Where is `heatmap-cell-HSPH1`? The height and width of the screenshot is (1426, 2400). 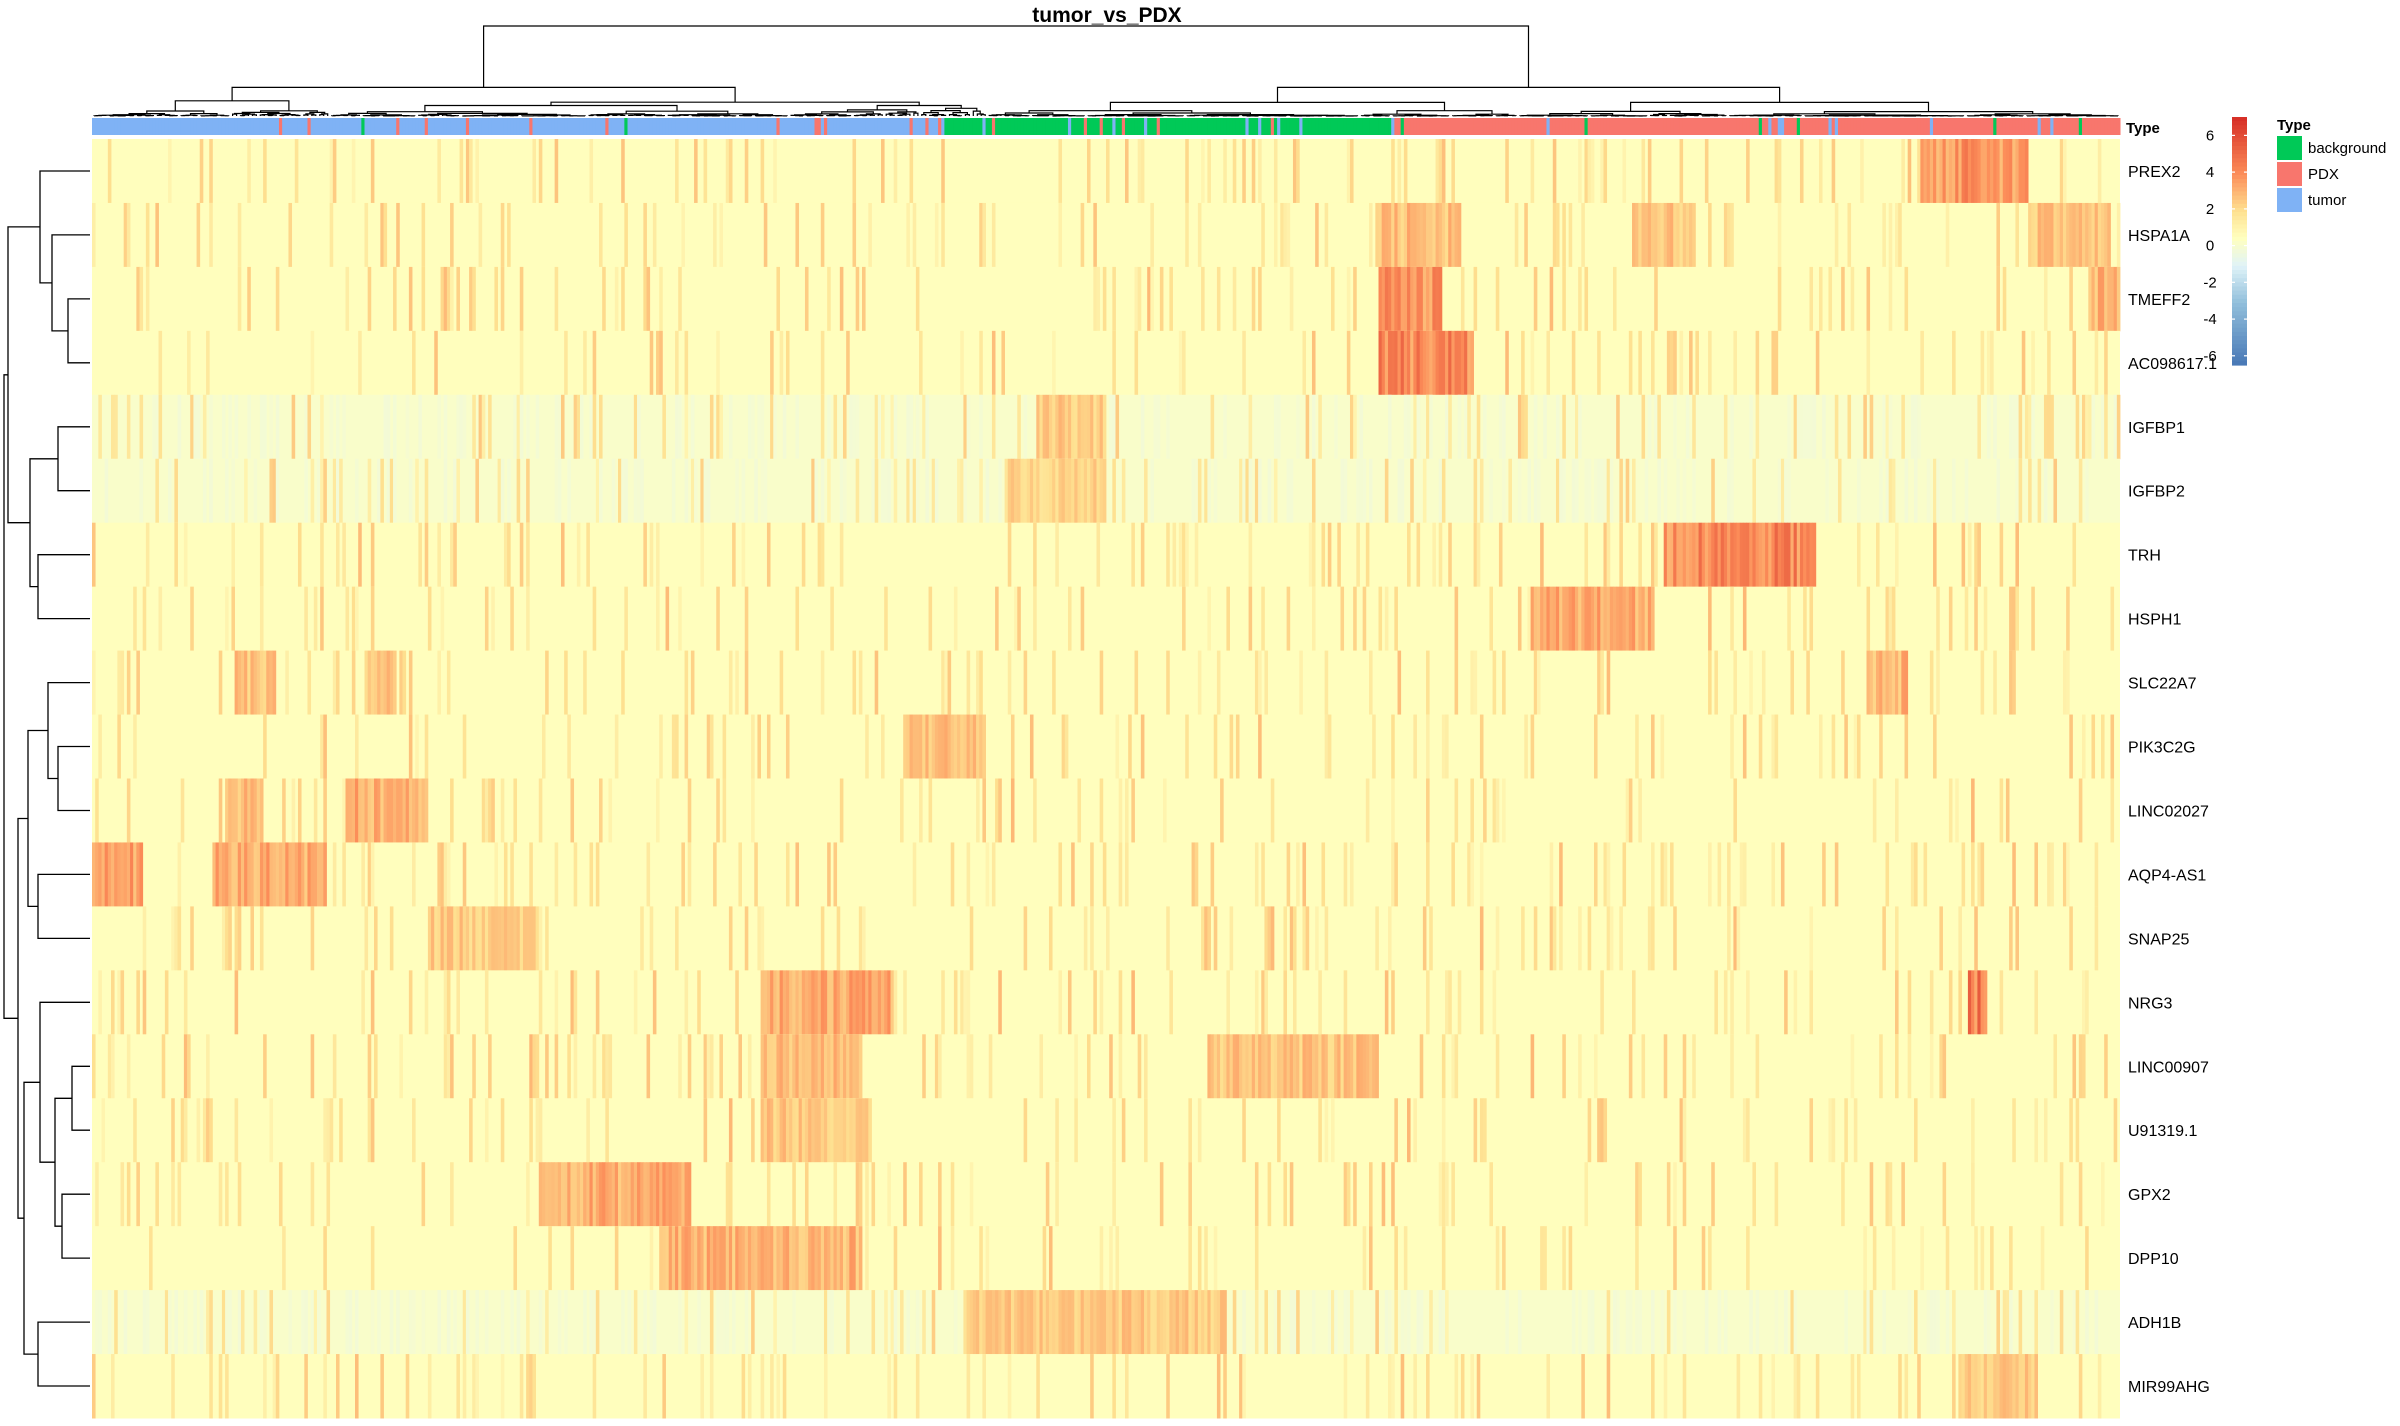 heatmap-cell-HSPH1 is located at coordinates (430, 619).